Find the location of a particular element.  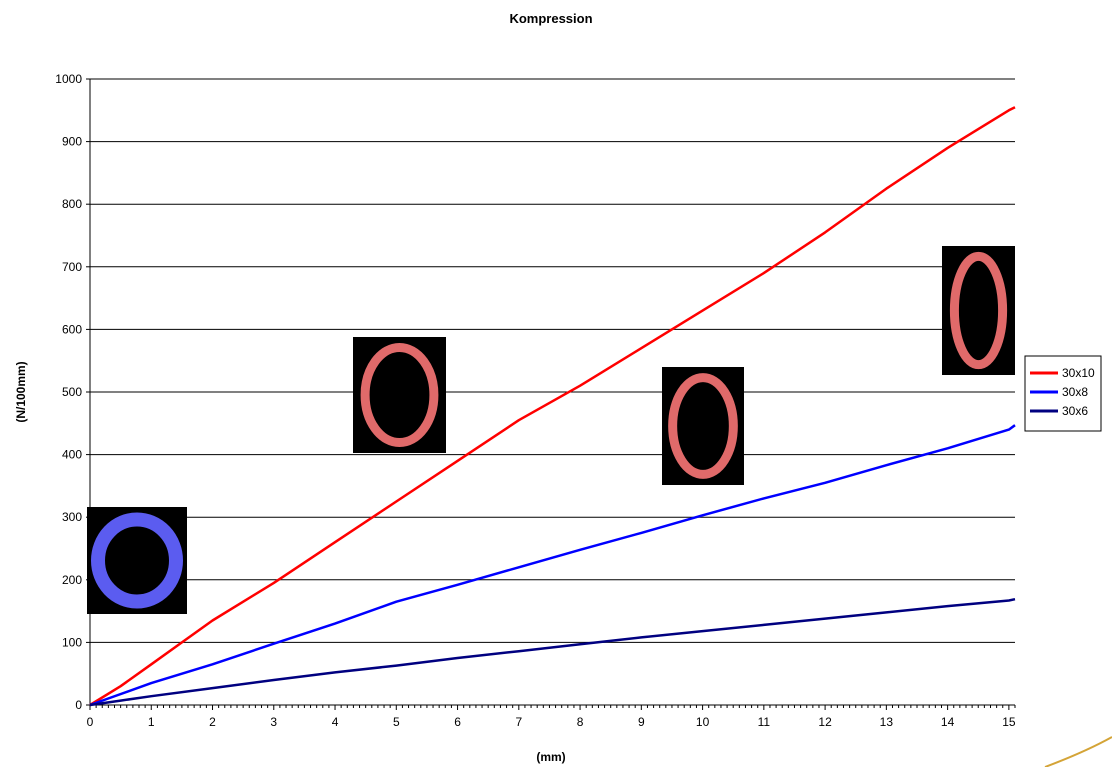

x-tick-label: 3 is located at coordinates (273, 722).